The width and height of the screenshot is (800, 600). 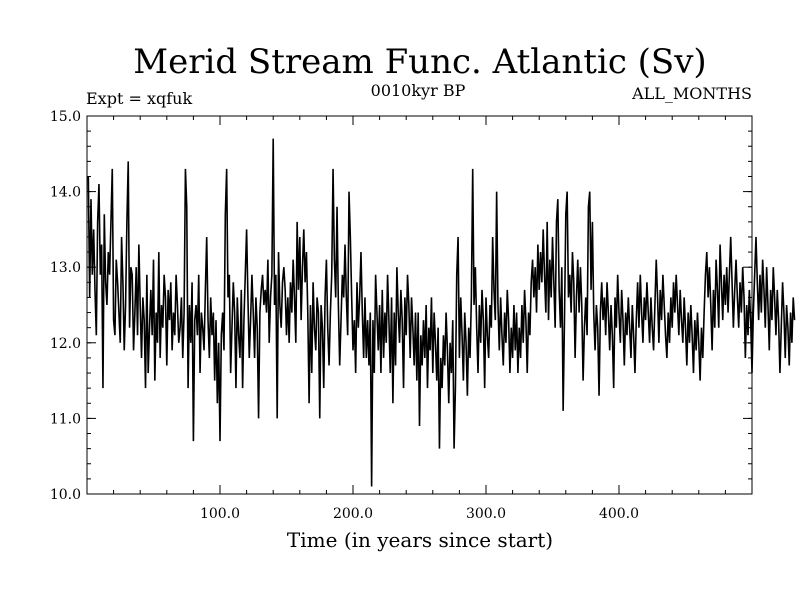 I want to click on period-label: 0010kyr BP, so click(x=418, y=90).